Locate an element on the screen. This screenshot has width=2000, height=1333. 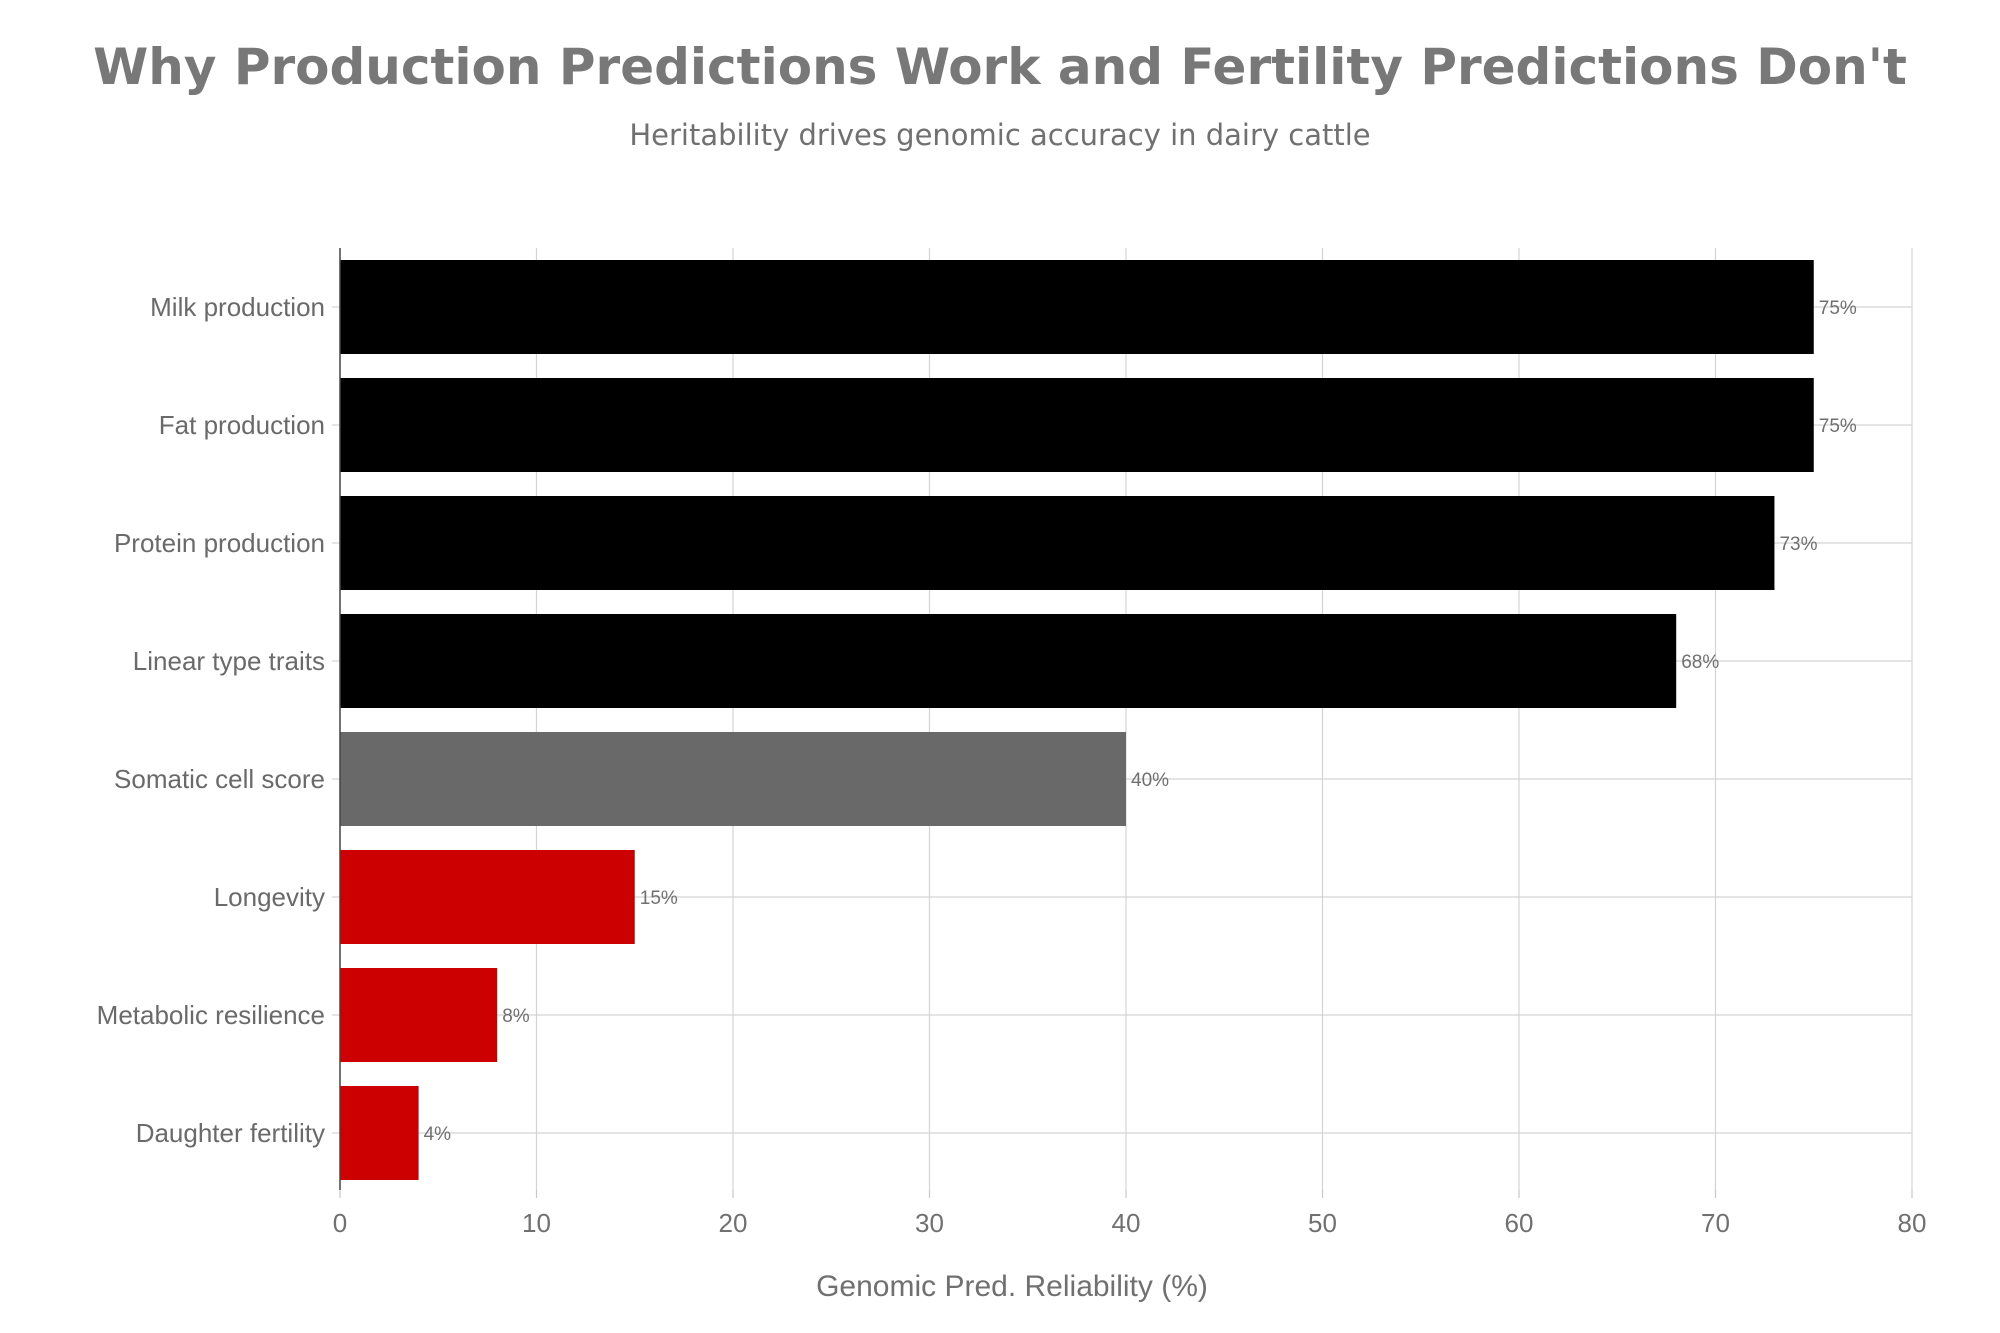
category-label: Milk production is located at coordinates (237, 307).